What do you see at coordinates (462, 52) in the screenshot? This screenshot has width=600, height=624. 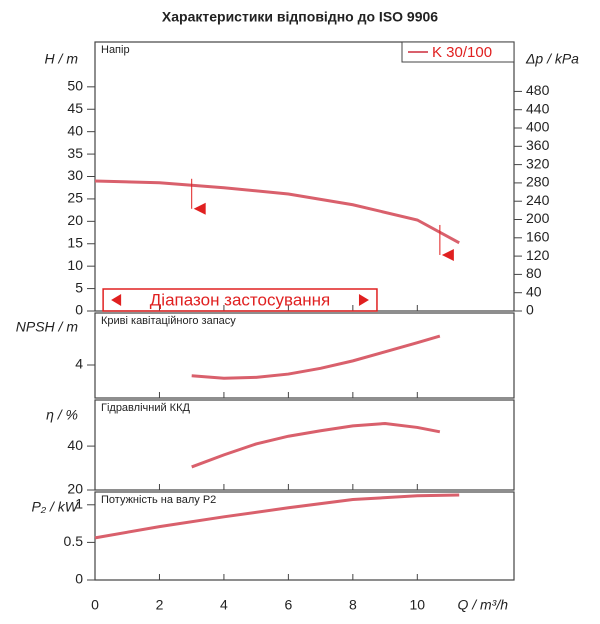 I see `legend-label: K 30/100` at bounding box center [462, 52].